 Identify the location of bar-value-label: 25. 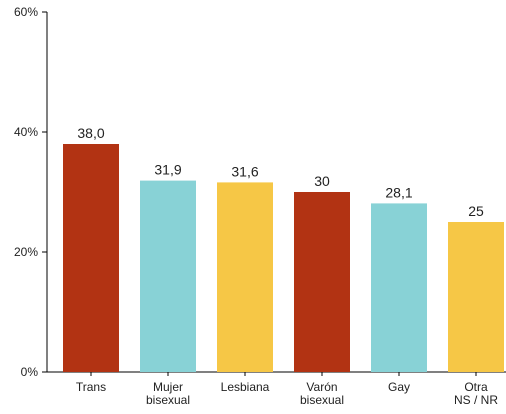
(476, 211).